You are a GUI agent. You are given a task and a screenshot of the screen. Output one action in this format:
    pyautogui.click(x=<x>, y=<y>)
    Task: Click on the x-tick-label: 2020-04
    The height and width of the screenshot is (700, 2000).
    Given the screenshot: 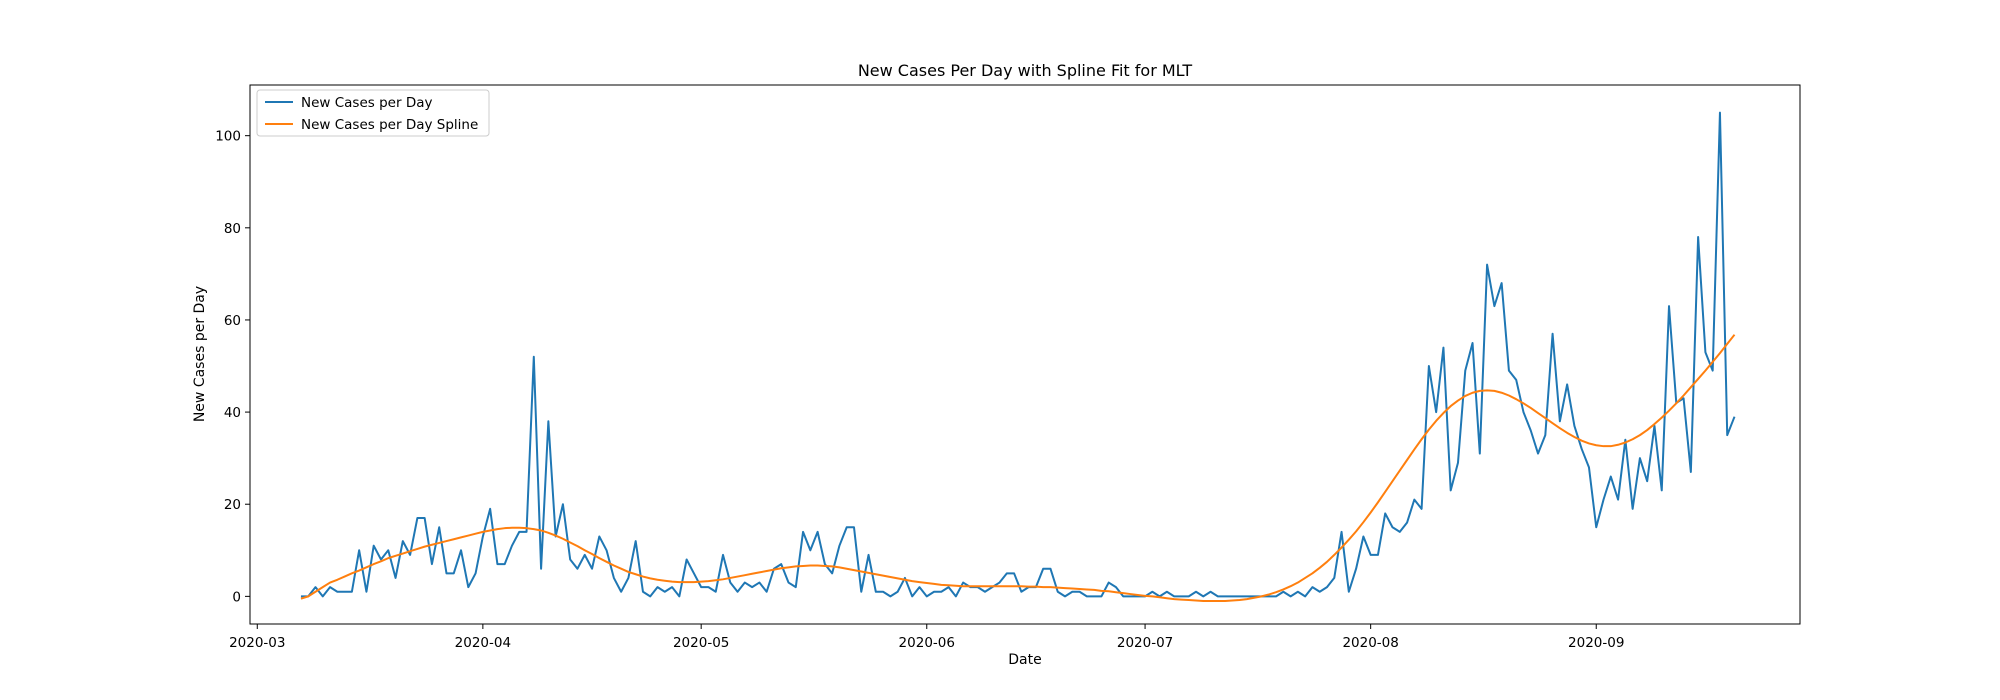 What is the action you would take?
    pyautogui.click(x=483, y=643)
    